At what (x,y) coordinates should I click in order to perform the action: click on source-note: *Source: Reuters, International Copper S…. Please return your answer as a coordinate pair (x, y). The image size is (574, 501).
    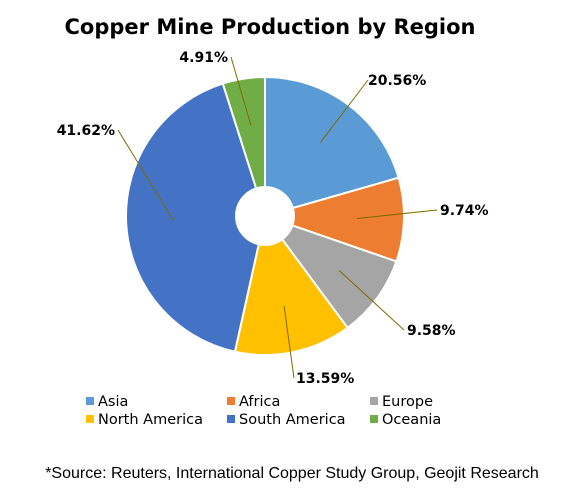
    Looking at the image, I should click on (292, 473).